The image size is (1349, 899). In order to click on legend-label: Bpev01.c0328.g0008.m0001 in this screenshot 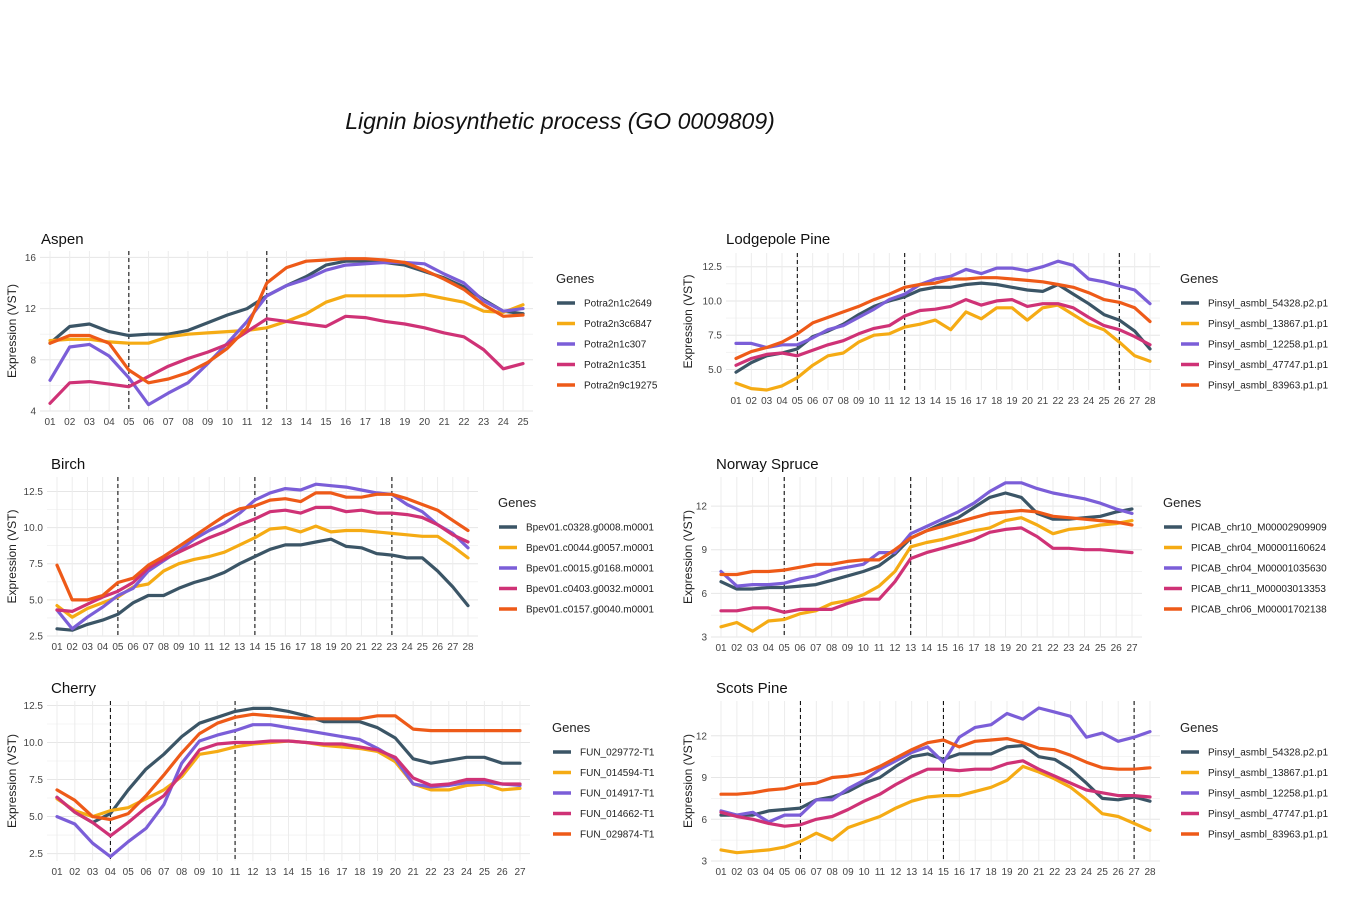, I will do `click(590, 528)`.